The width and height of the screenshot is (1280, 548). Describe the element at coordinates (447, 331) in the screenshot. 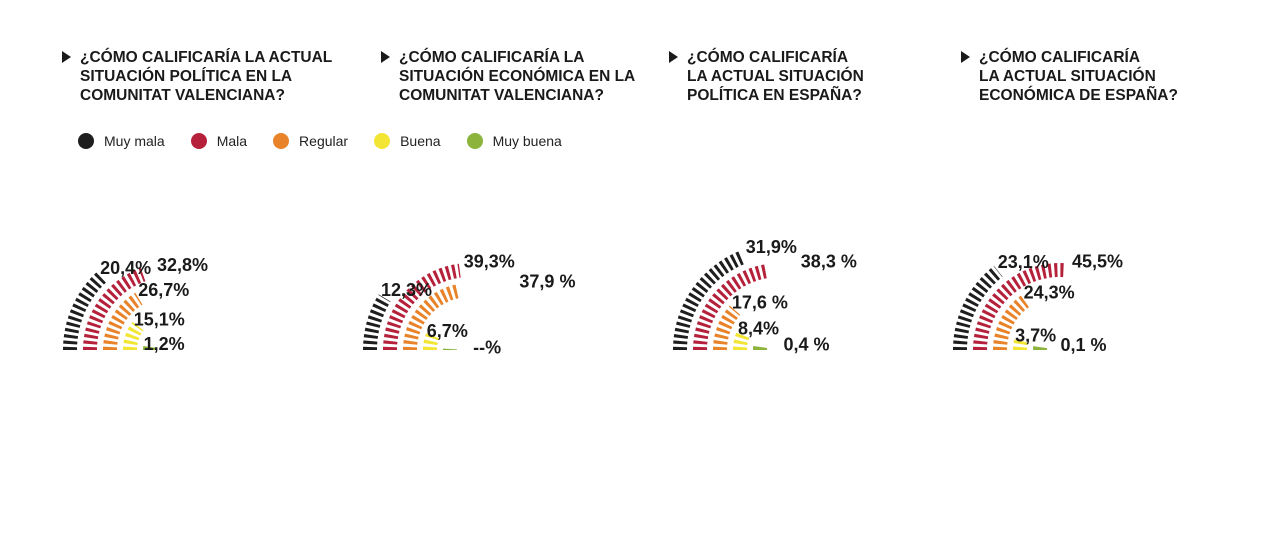

I see `data-label: 6,7%` at that location.